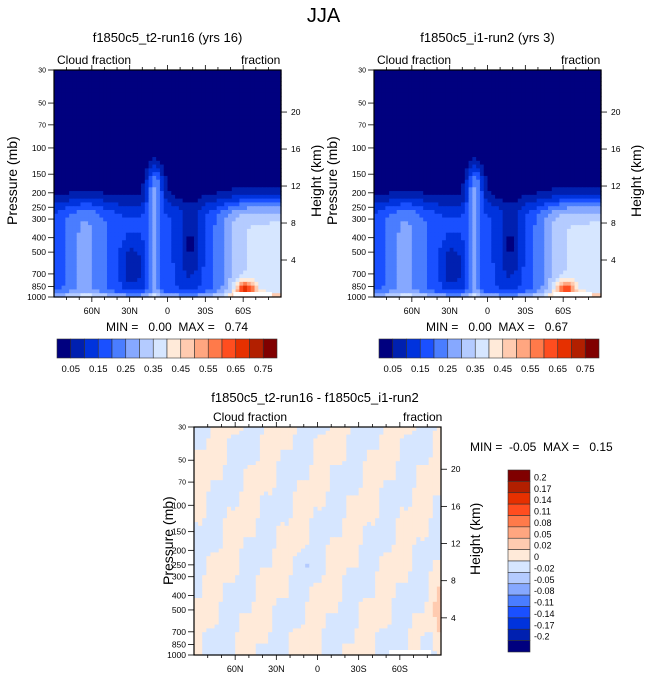 The image size is (647, 678). I want to click on y-tick-label: 1000, so click(36, 297).